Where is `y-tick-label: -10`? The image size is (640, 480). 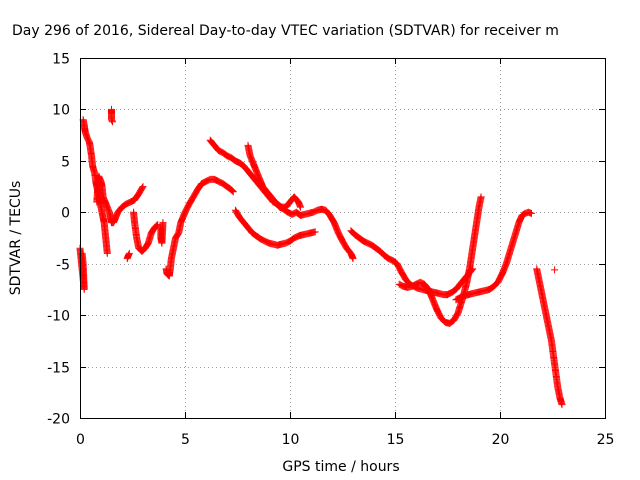 y-tick-label: -10 is located at coordinates (58, 317).